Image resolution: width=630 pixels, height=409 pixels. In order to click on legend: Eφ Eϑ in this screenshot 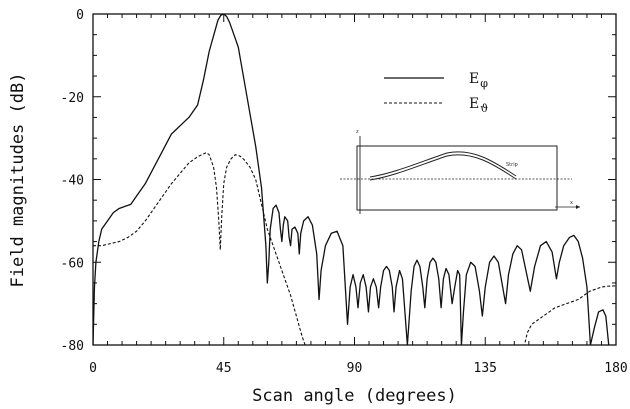, I will do `click(436, 93)`.